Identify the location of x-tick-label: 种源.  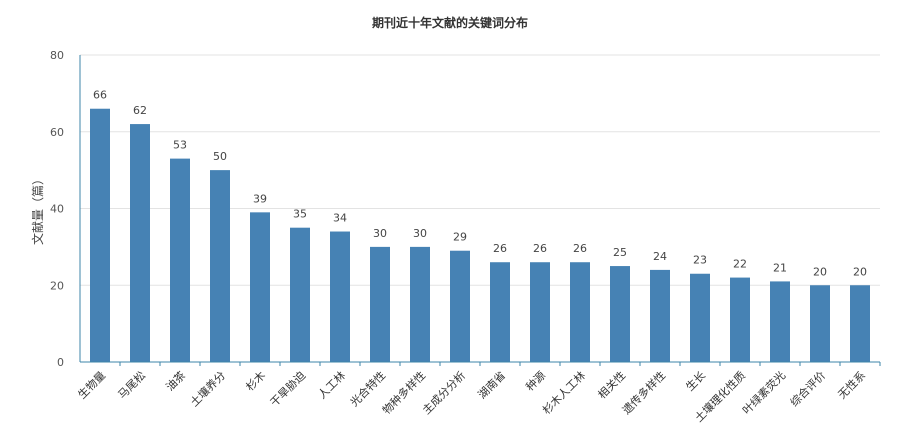
(535, 380).